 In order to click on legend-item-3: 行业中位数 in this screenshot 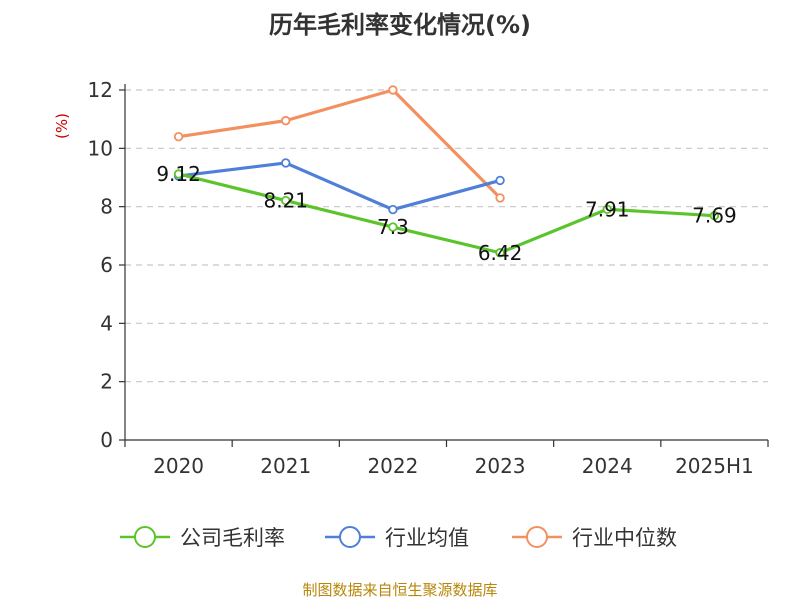, I will do `click(594, 538)`.